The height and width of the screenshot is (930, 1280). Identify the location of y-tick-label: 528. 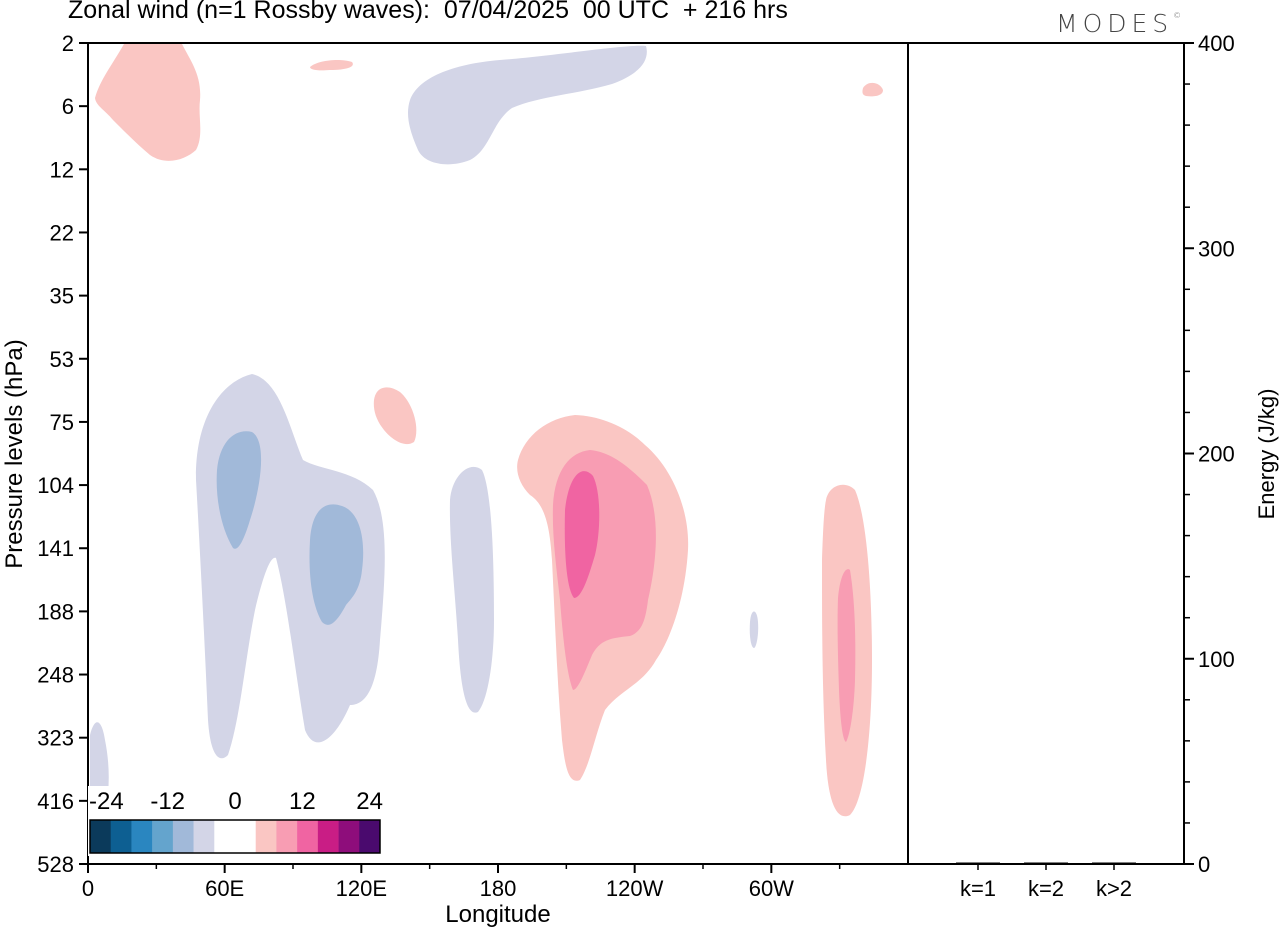
(55, 864).